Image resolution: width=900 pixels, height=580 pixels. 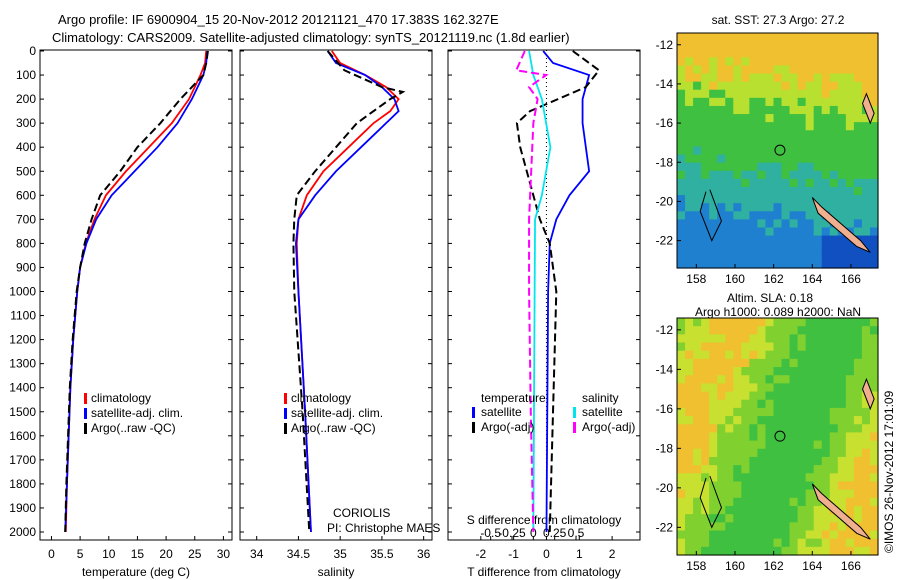 What do you see at coordinates (889, 471) in the screenshot?
I see `credit: ©IMOS 26-Nov-2012 17:01:09` at bounding box center [889, 471].